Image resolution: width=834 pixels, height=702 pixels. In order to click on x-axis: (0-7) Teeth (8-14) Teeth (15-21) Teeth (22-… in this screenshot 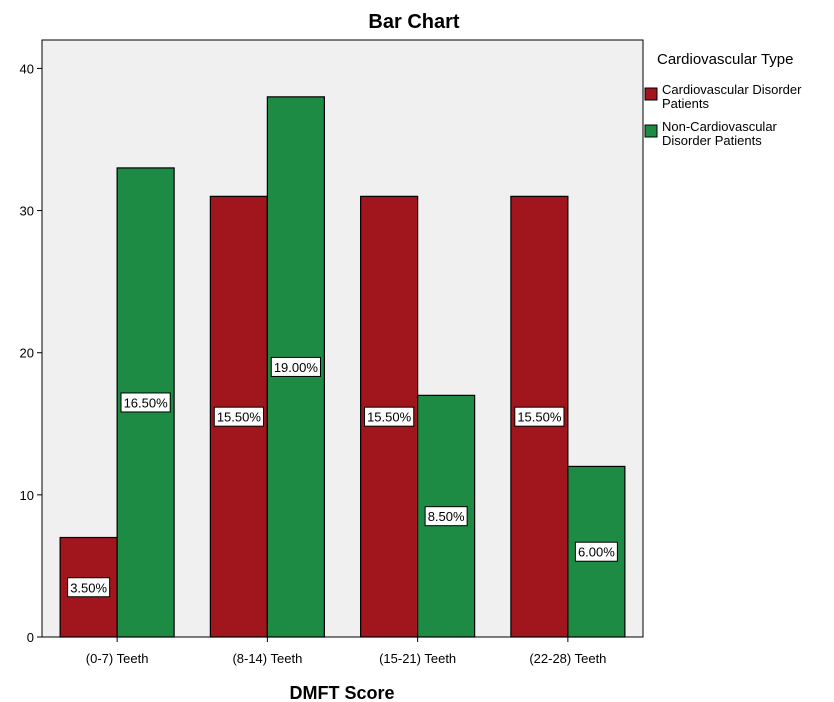, I will do `click(346, 651)`.